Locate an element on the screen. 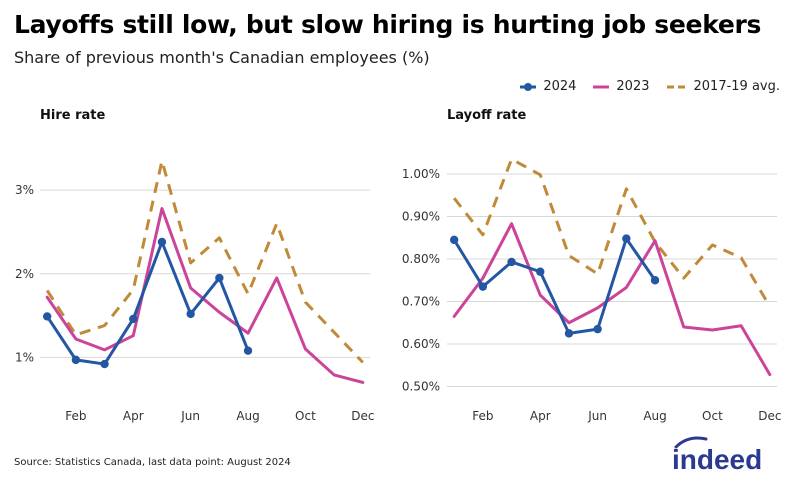 This screenshot has height=480, width=800. indeed-logo: indeed is located at coordinates (717, 455).